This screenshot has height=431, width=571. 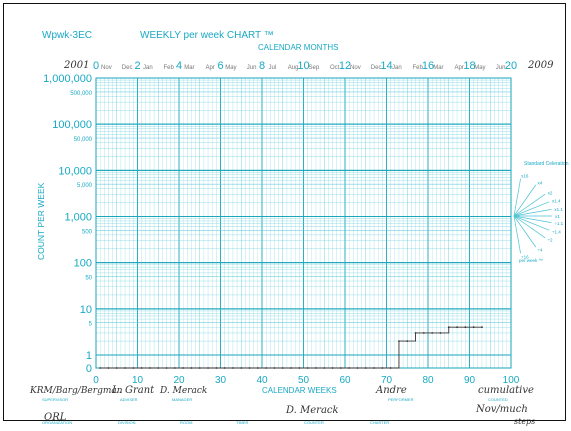 What do you see at coordinates (96, 66) in the screenshot?
I see `month-week-number: 0` at bounding box center [96, 66].